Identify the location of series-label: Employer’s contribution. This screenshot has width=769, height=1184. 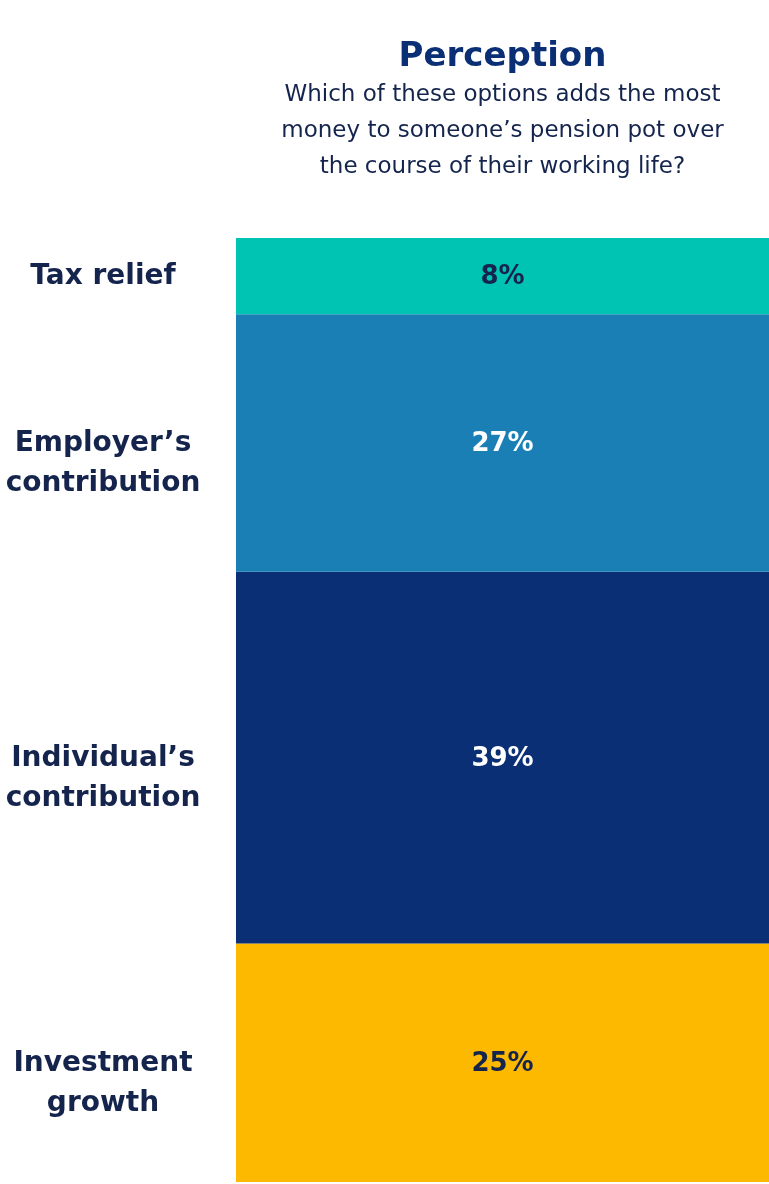
(103, 462).